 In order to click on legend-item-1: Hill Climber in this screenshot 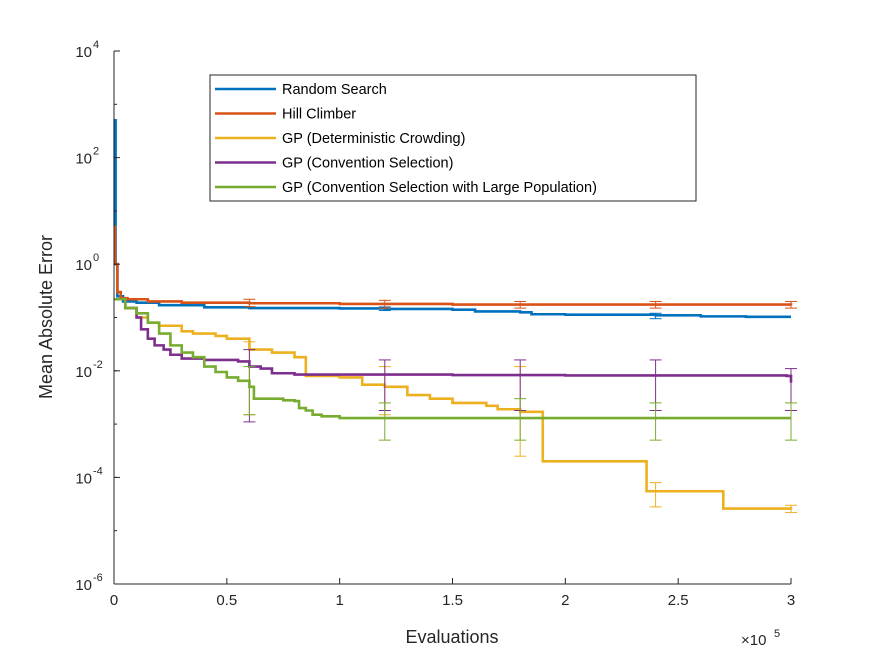, I will do `click(285, 115)`.